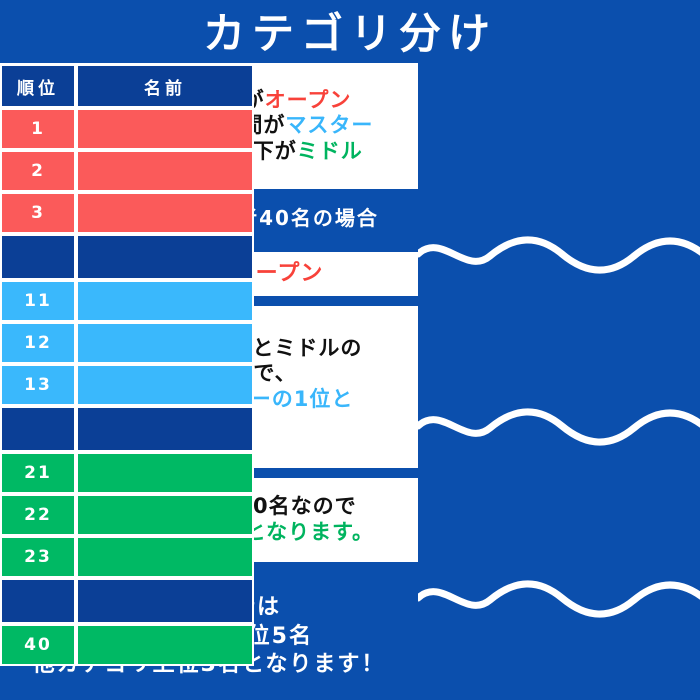 This screenshot has width=700, height=700. What do you see at coordinates (38, 213) in the screenshot?
I see `table-cell-rank: 3` at bounding box center [38, 213].